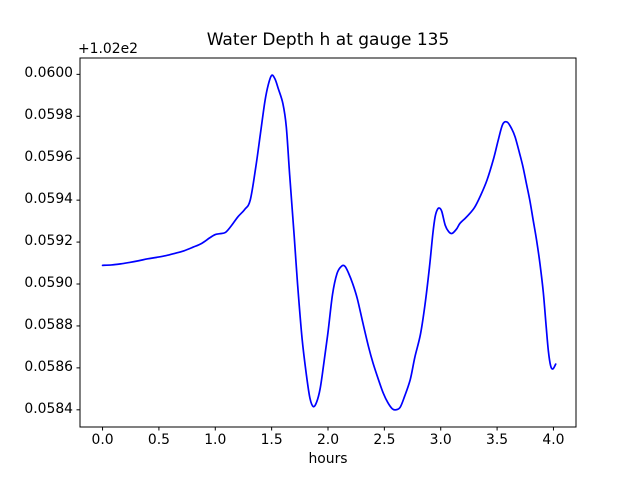 Image resolution: width=640 pixels, height=480 pixels. Describe the element at coordinates (328, 459) in the screenshot. I see `x-axis-label: hours` at that location.